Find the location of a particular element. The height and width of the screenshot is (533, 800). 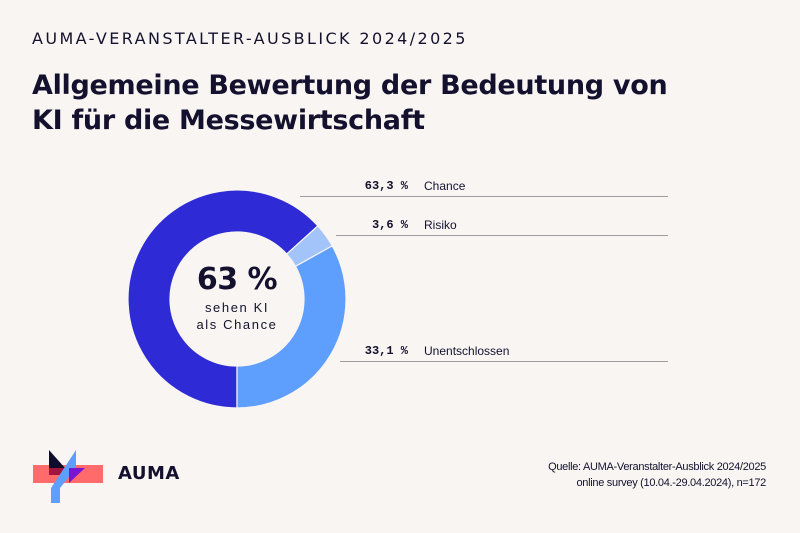

donut-slice-chance is located at coordinates (223, 299).